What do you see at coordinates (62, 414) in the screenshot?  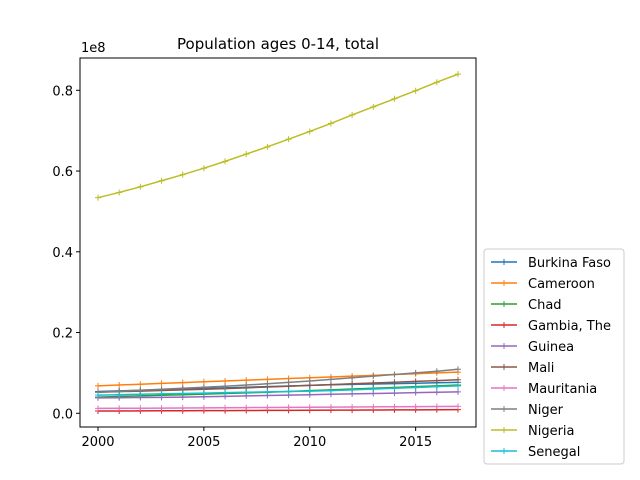 I see `y-tick-label: 0.0` at bounding box center [62, 414].